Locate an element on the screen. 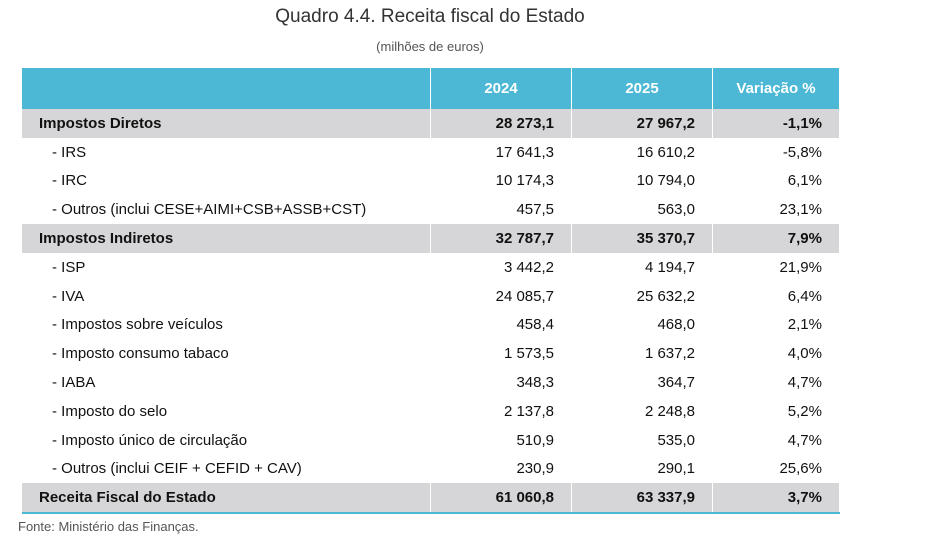  cell: 2,1% is located at coordinates (776, 325).